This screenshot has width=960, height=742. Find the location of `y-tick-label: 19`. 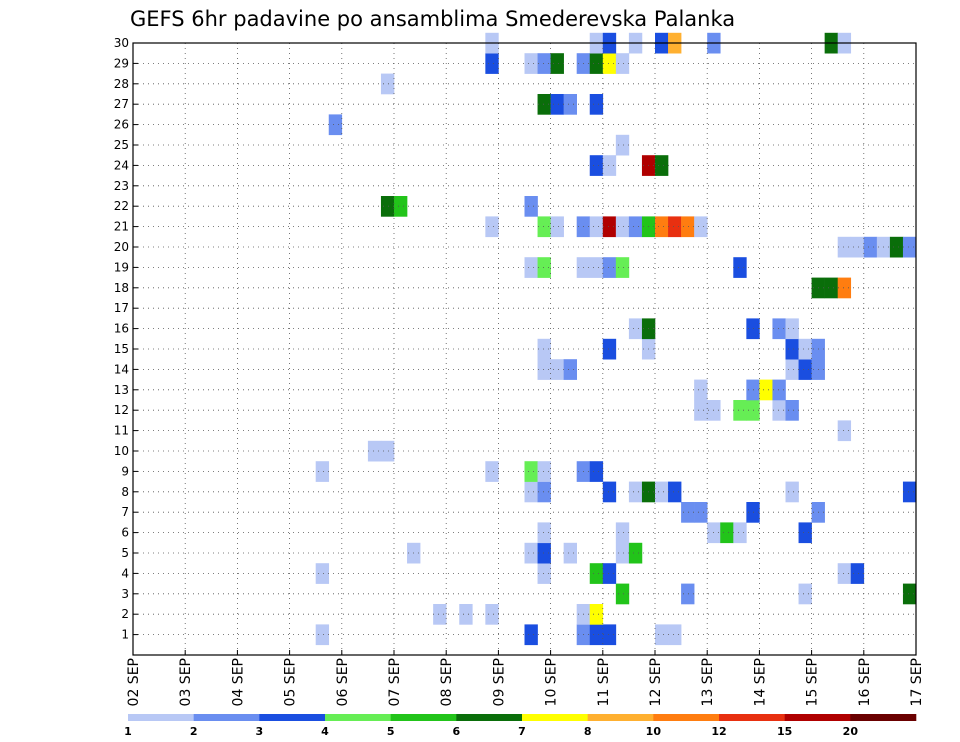

y-tick-label: 19 is located at coordinates (121, 267).